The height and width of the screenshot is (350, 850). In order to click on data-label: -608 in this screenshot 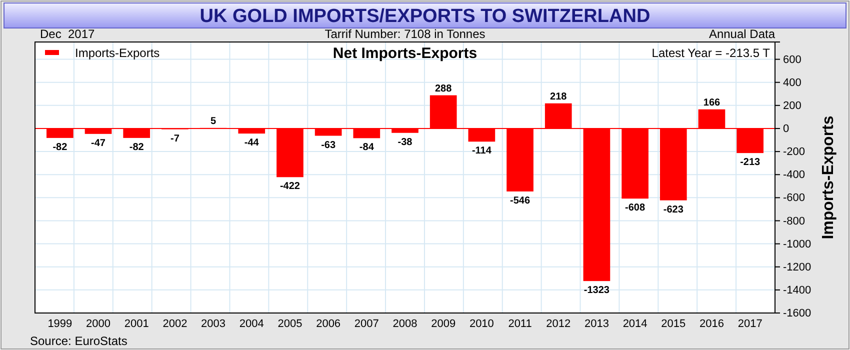, I will do `click(635, 208)`.